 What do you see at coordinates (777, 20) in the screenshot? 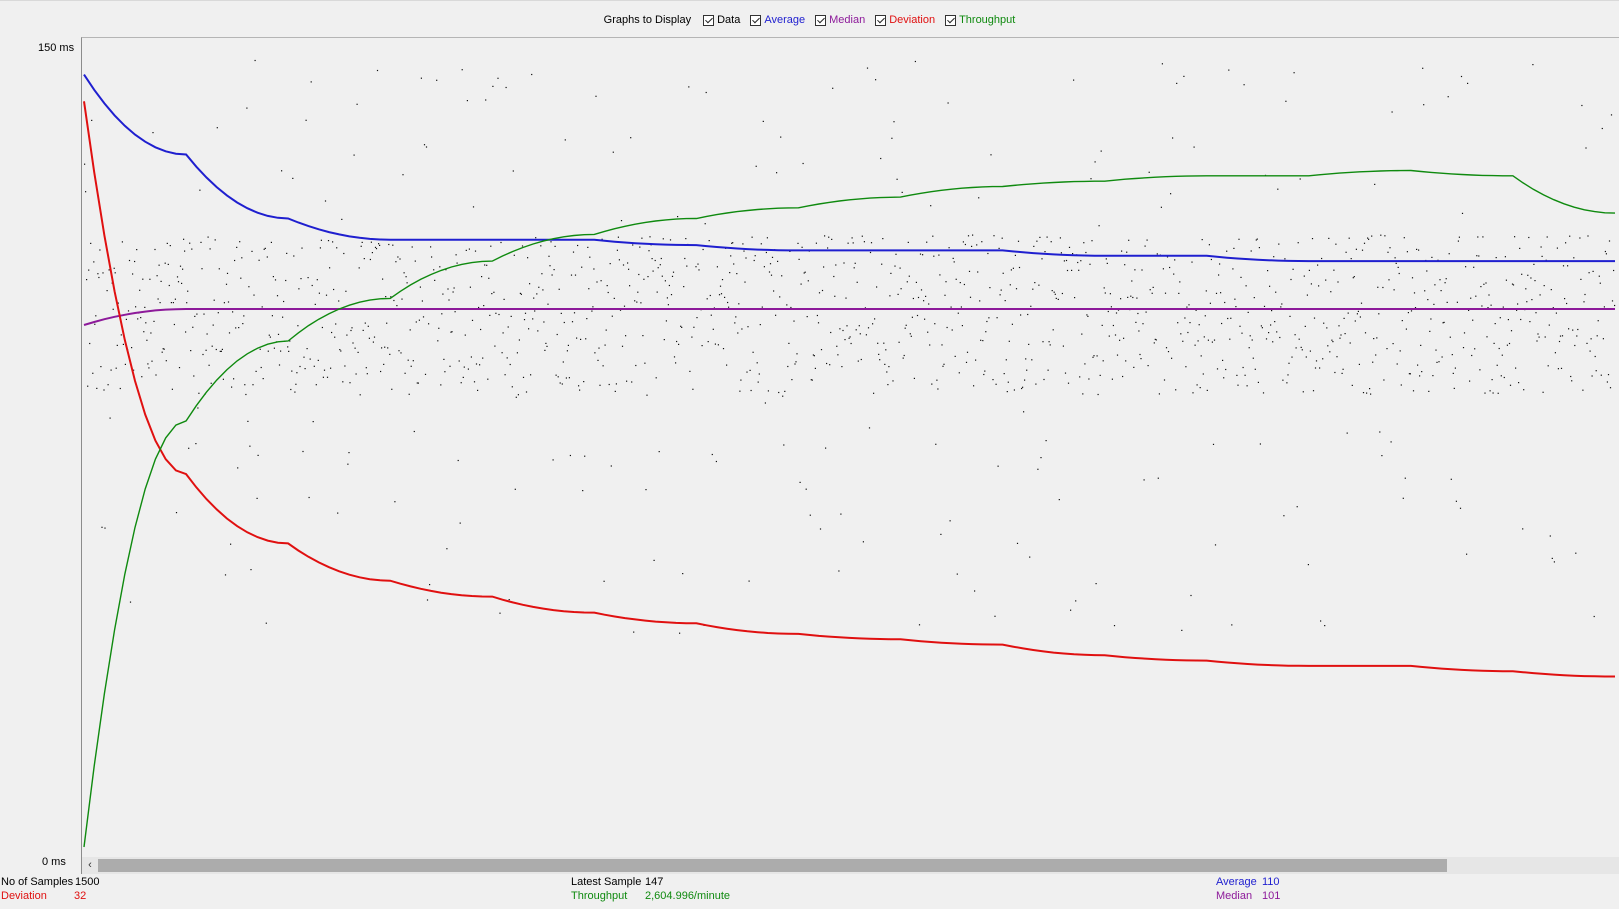
I see `average-toggle: Average` at bounding box center [777, 20].